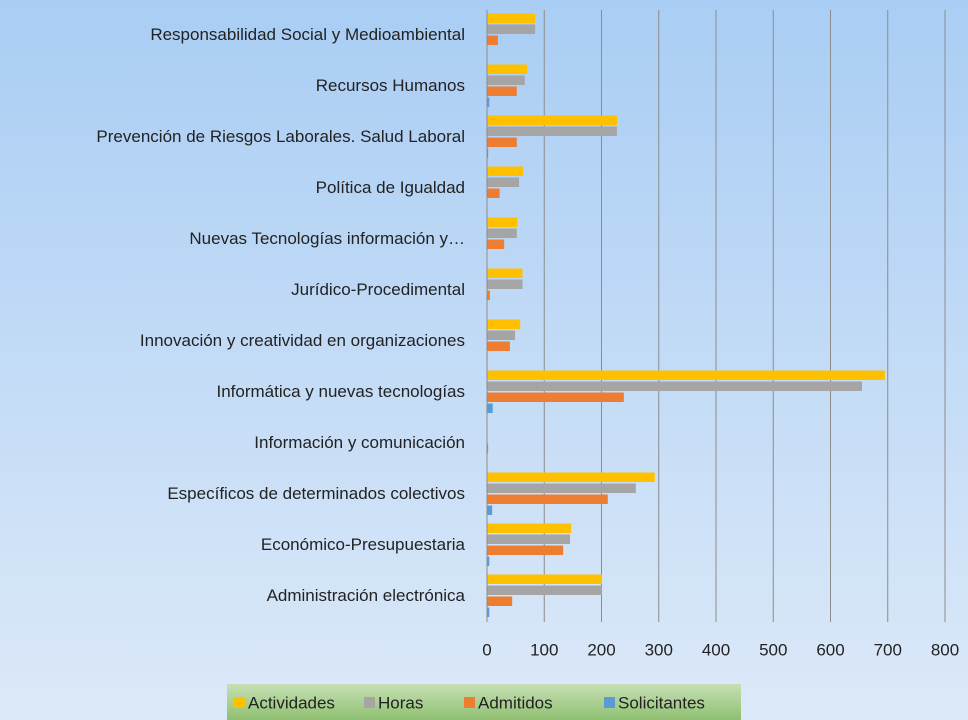  Describe the element at coordinates (400, 702) in the screenshot. I see `legend-label: Horas` at that location.